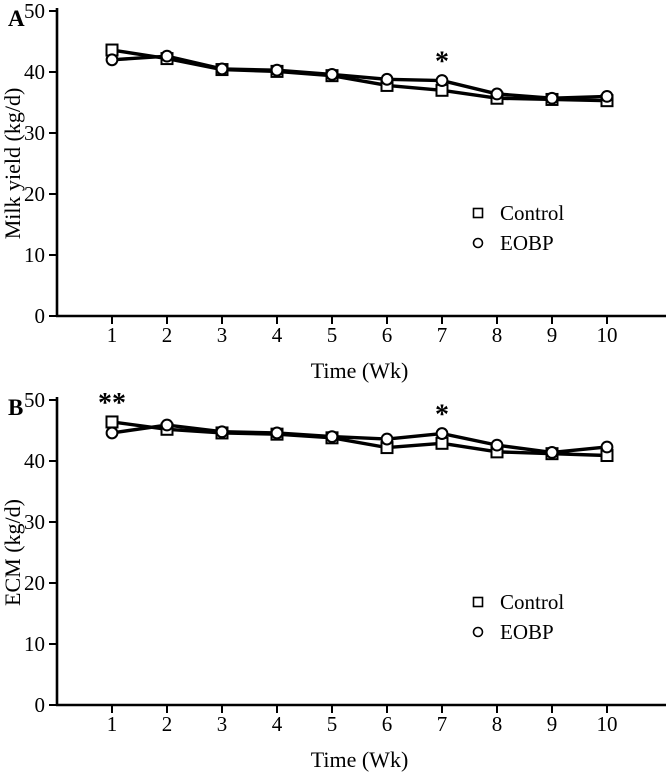 The width and height of the screenshot is (670, 777). I want to click on series-line-control, so click(359, 439).